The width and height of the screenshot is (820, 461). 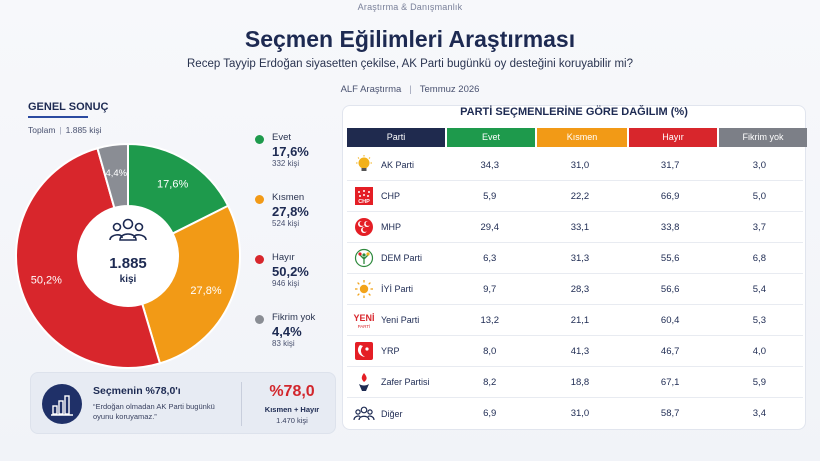 I want to click on donut-label-kısmen: 27,8%, so click(x=205, y=291).